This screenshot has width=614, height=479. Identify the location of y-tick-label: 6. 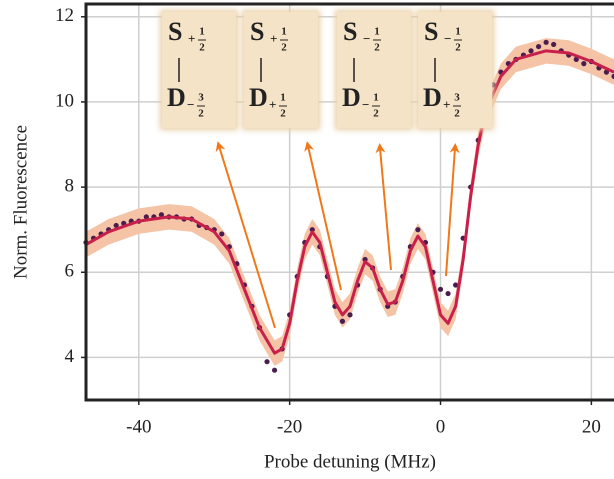
(70, 271).